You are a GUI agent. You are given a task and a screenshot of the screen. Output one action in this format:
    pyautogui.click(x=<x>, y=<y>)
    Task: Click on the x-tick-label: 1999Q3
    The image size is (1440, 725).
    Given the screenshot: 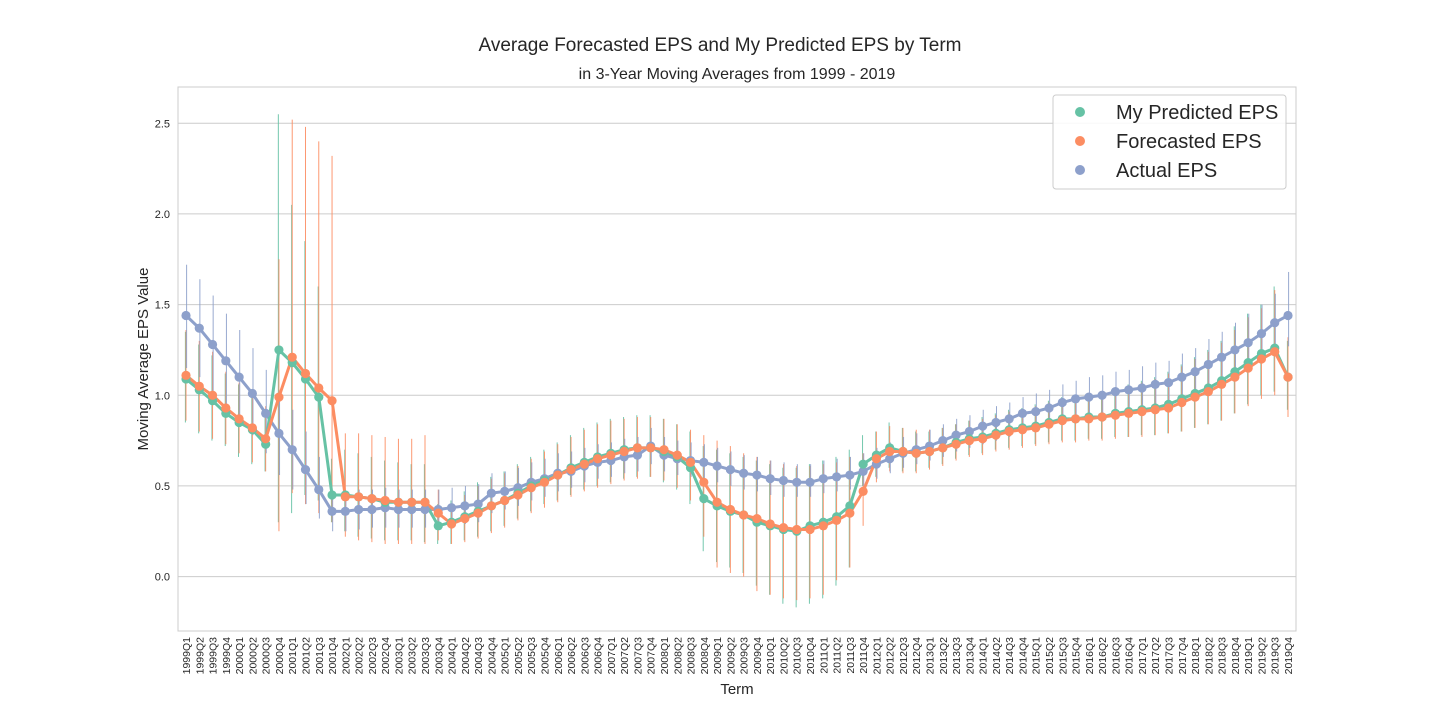 What is the action you would take?
    pyautogui.click(x=214, y=656)
    